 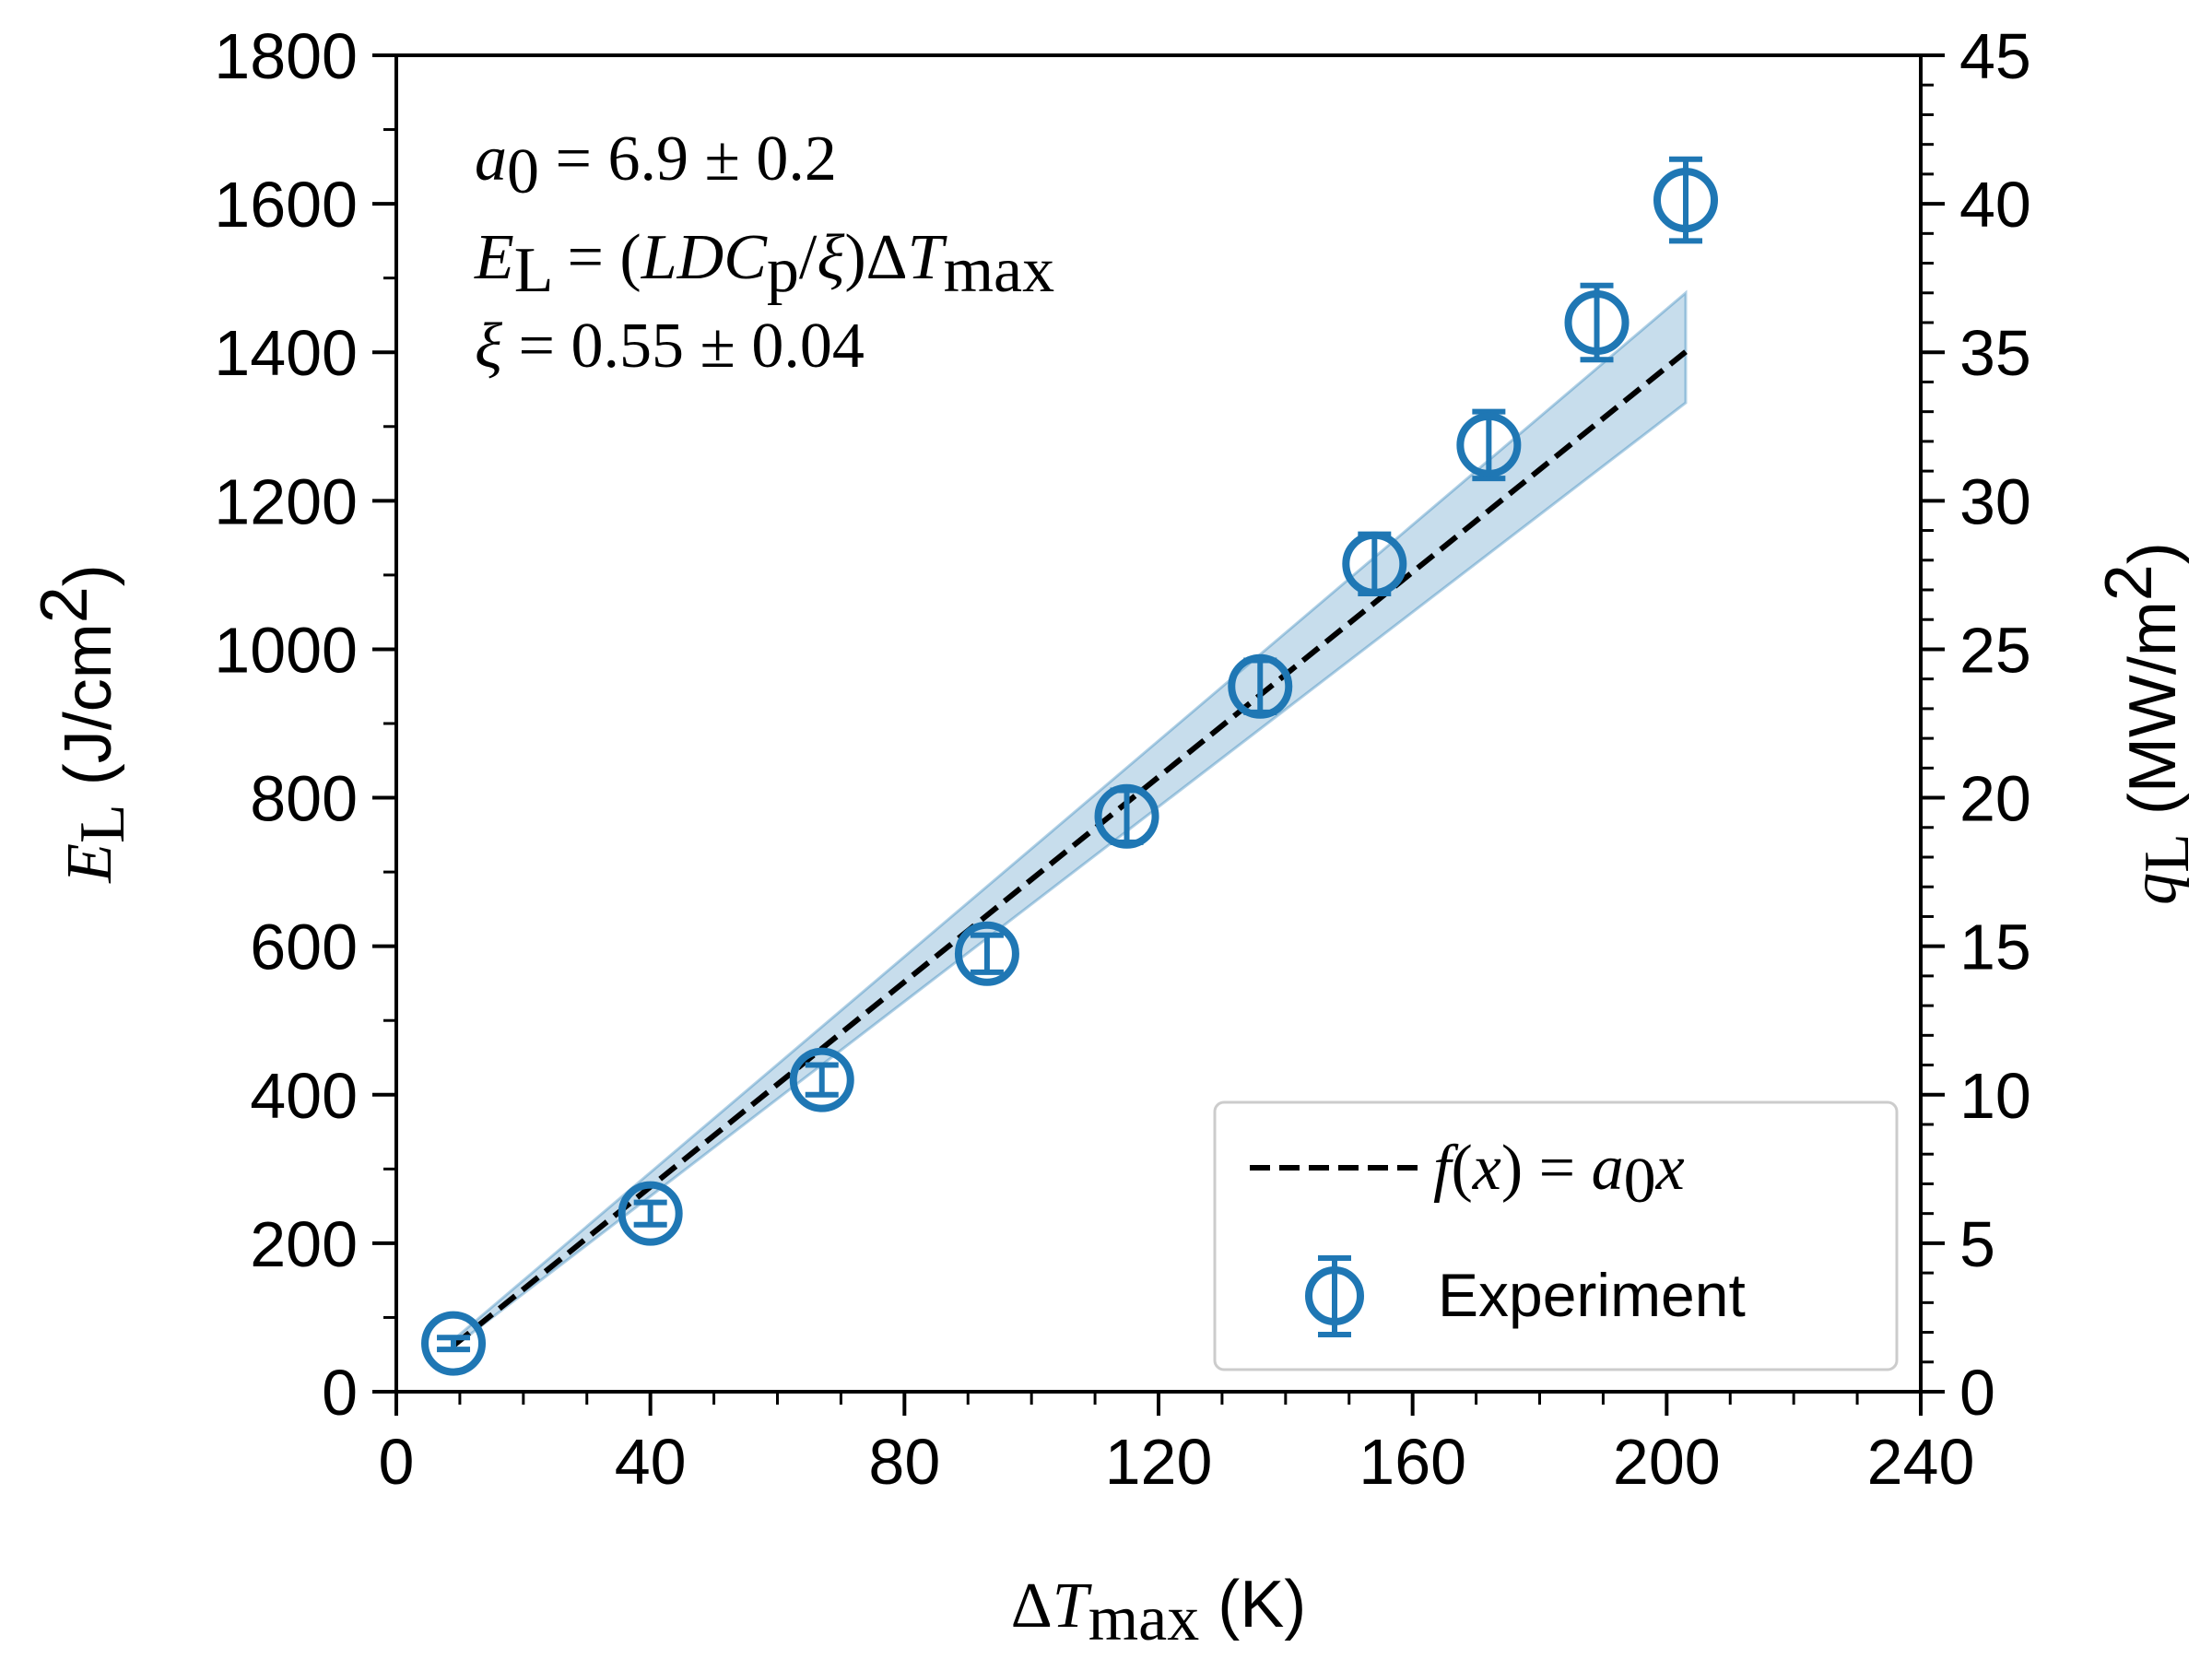 What do you see at coordinates (397, 1462) in the screenshot?
I see `x-tick-label: 0` at bounding box center [397, 1462].